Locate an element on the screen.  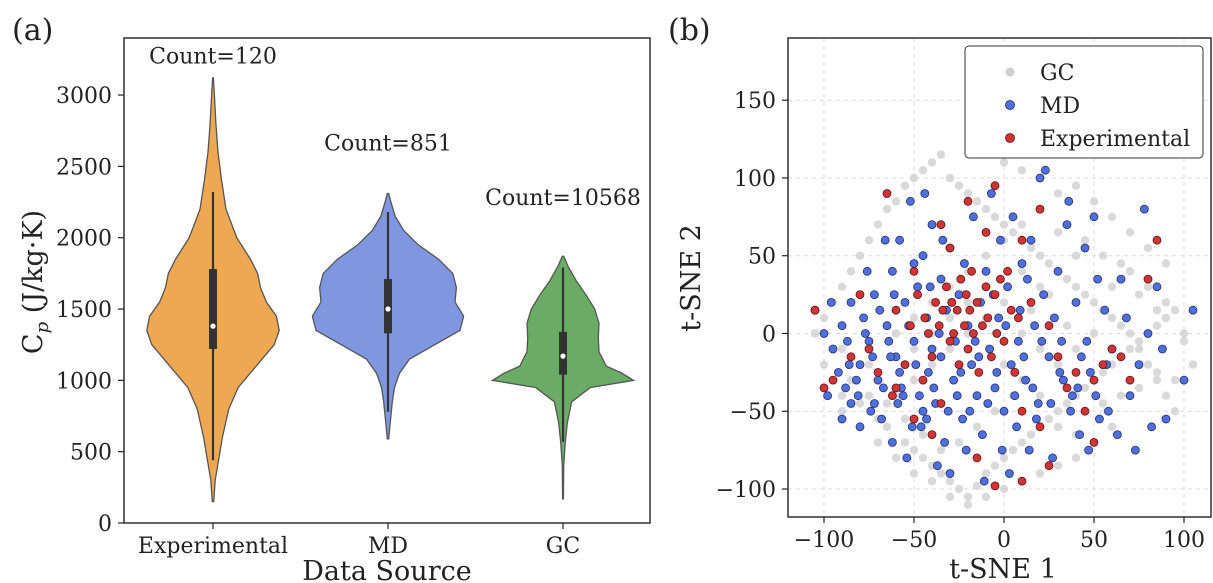
iqr-box-experimental is located at coordinates (213, 309).